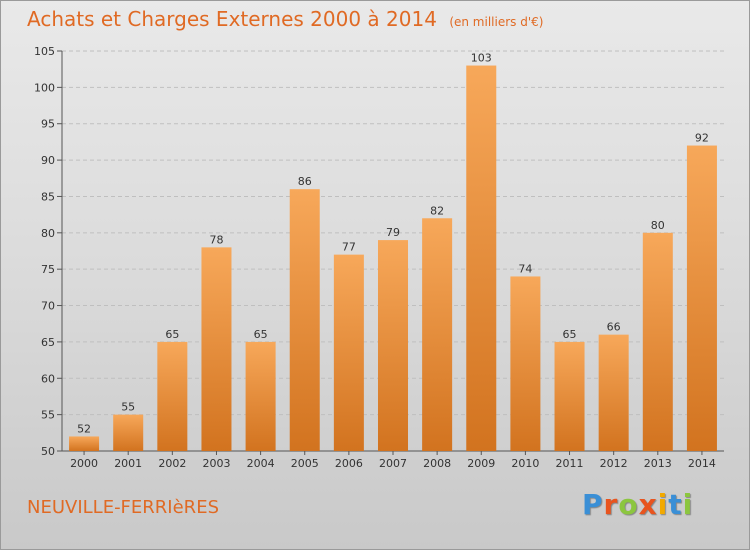  Describe the element at coordinates (570, 463) in the screenshot. I see `x-tick-label: 2011` at that location.